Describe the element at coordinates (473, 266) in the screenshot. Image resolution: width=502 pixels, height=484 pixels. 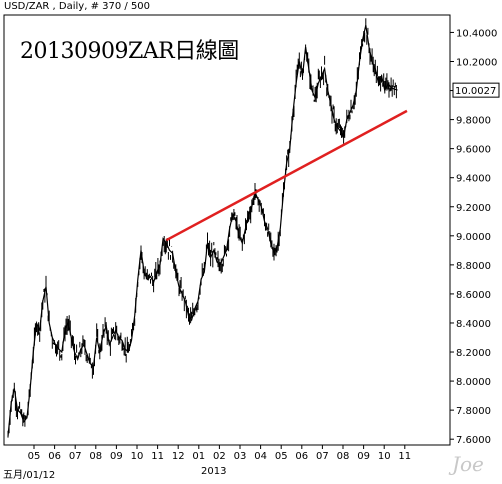
I see `y-tick-label: 8.8000` at that location.